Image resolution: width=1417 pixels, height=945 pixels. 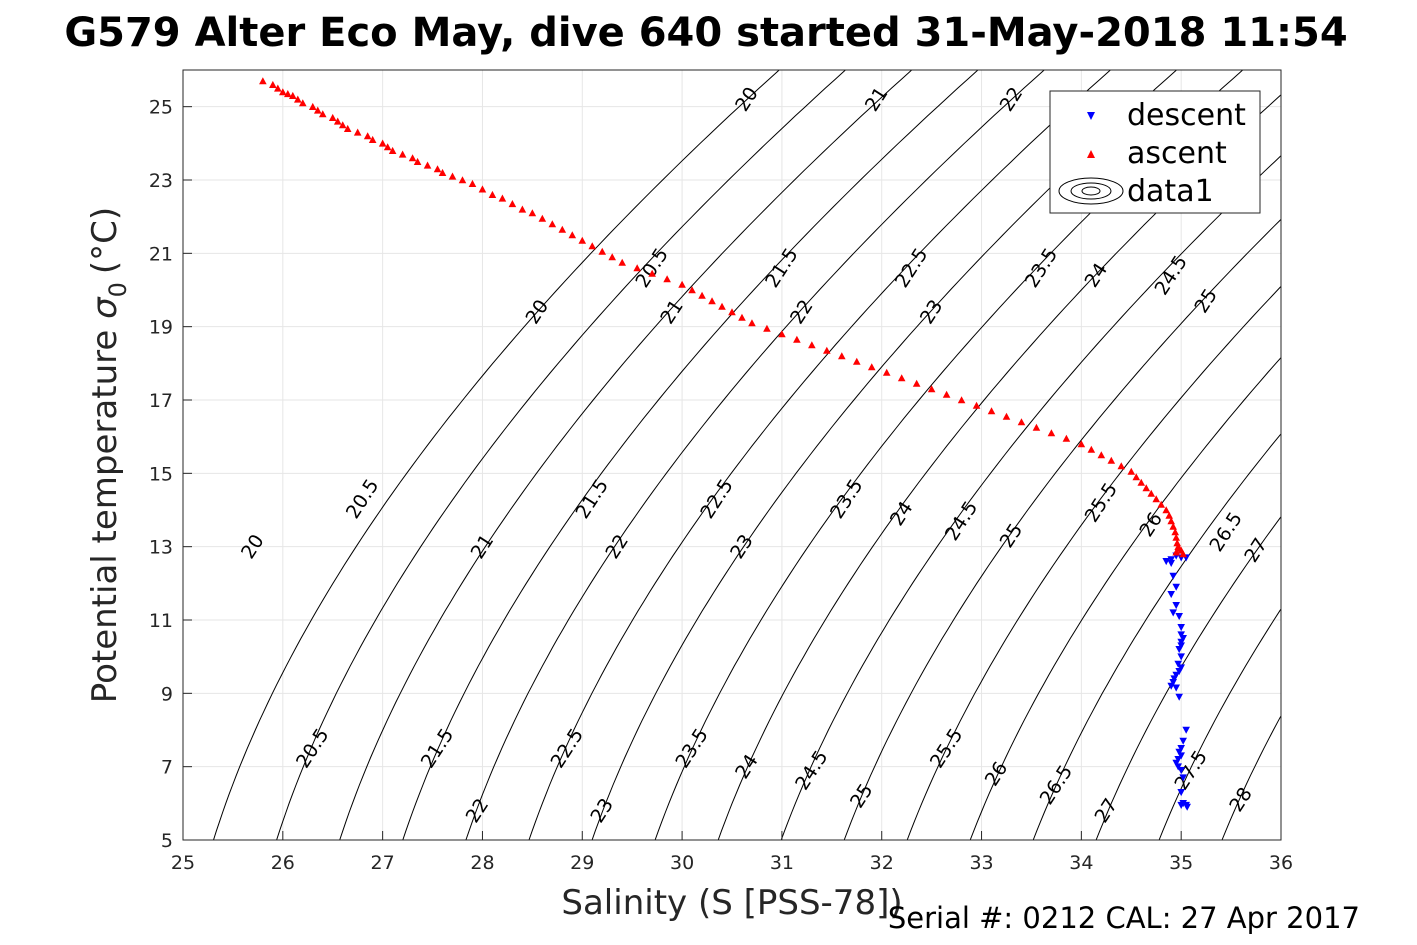 What do you see at coordinates (161, 621) in the screenshot?
I see `y-tick-label: 11` at bounding box center [161, 621].